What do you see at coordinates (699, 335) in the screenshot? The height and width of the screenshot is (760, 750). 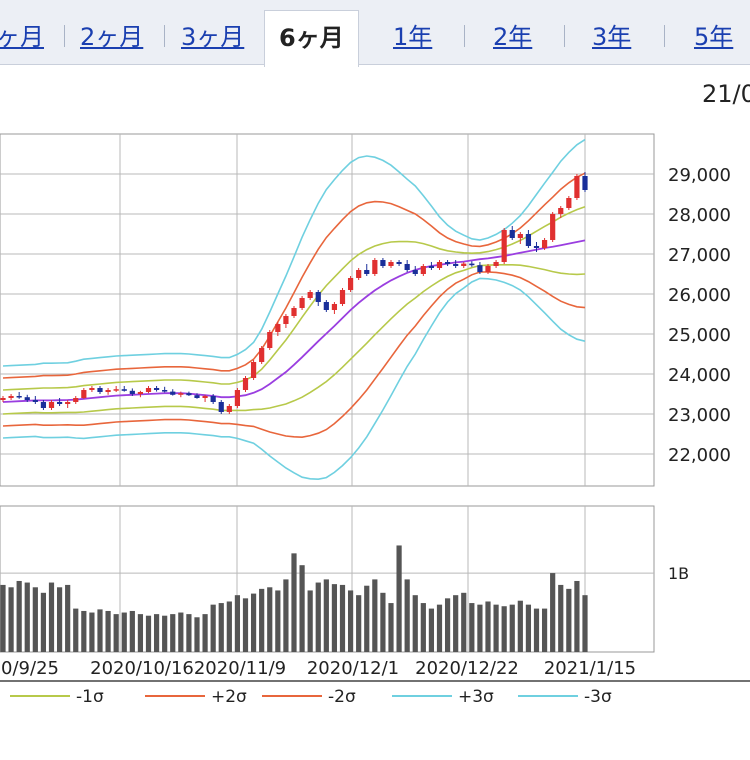 I see `price-tick-label: 25,000` at bounding box center [699, 335].